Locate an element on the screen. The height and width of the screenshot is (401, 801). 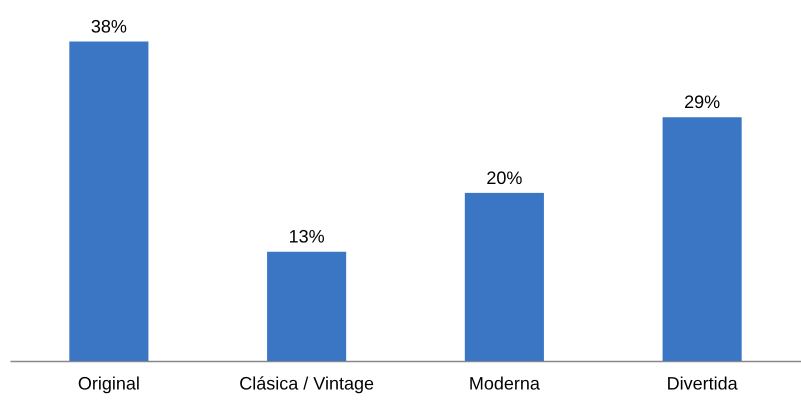
x-tick-label: Divertida is located at coordinates (702, 384).